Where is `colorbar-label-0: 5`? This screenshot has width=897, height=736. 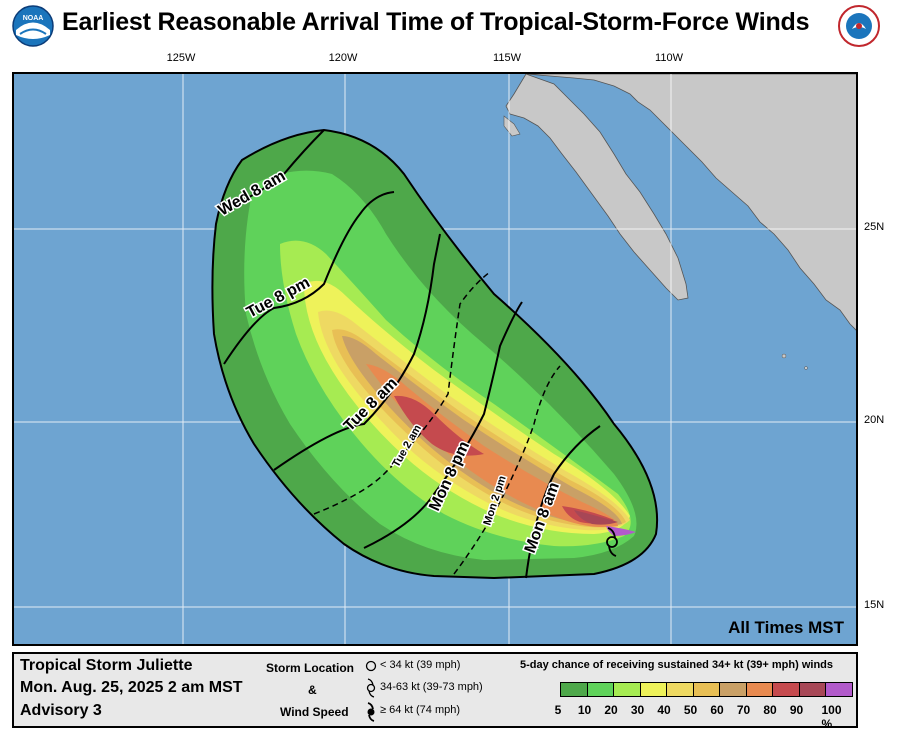 colorbar-label-0: 5 is located at coordinates (558, 710).